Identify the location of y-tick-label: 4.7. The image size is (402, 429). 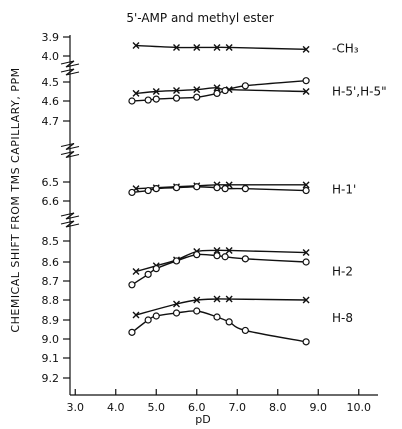
(51, 121).